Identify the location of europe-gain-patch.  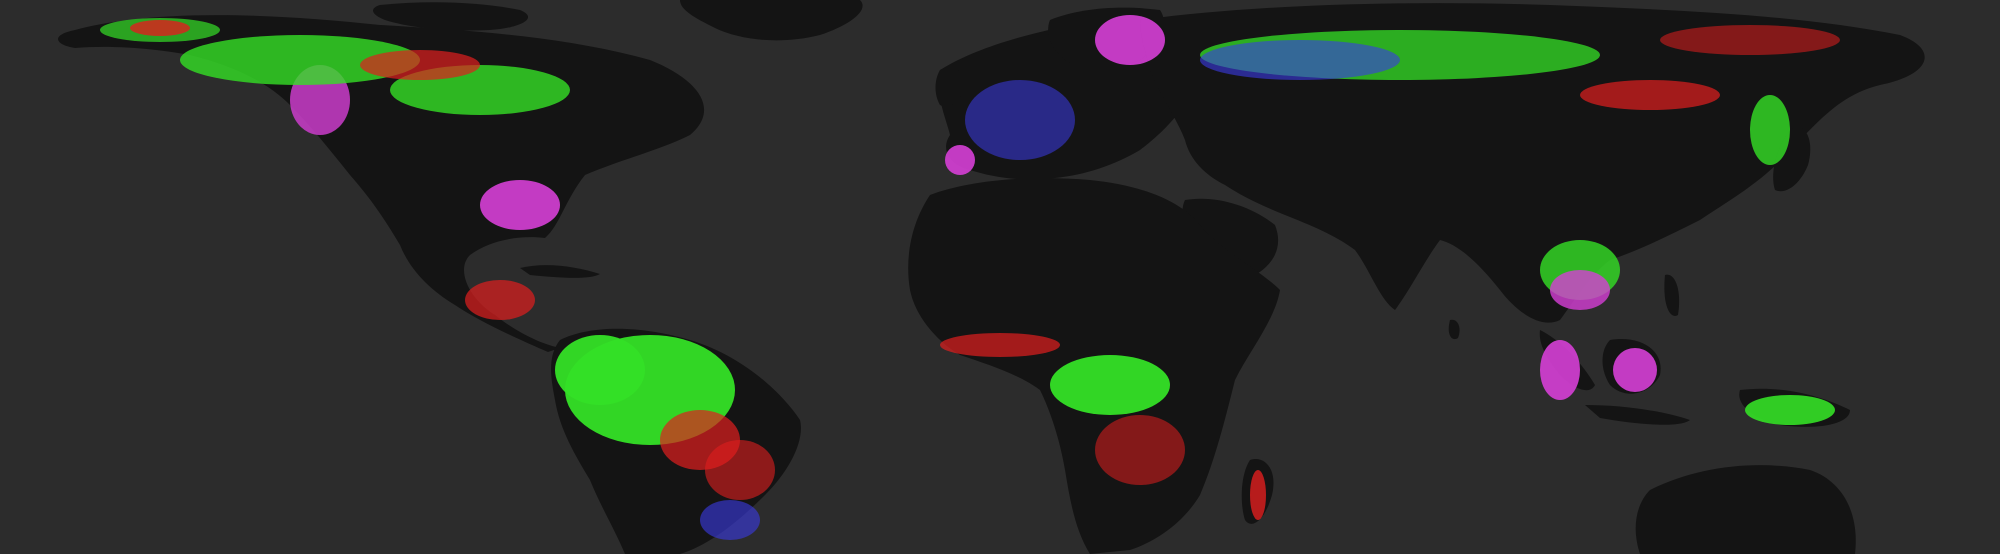
(1020, 120).